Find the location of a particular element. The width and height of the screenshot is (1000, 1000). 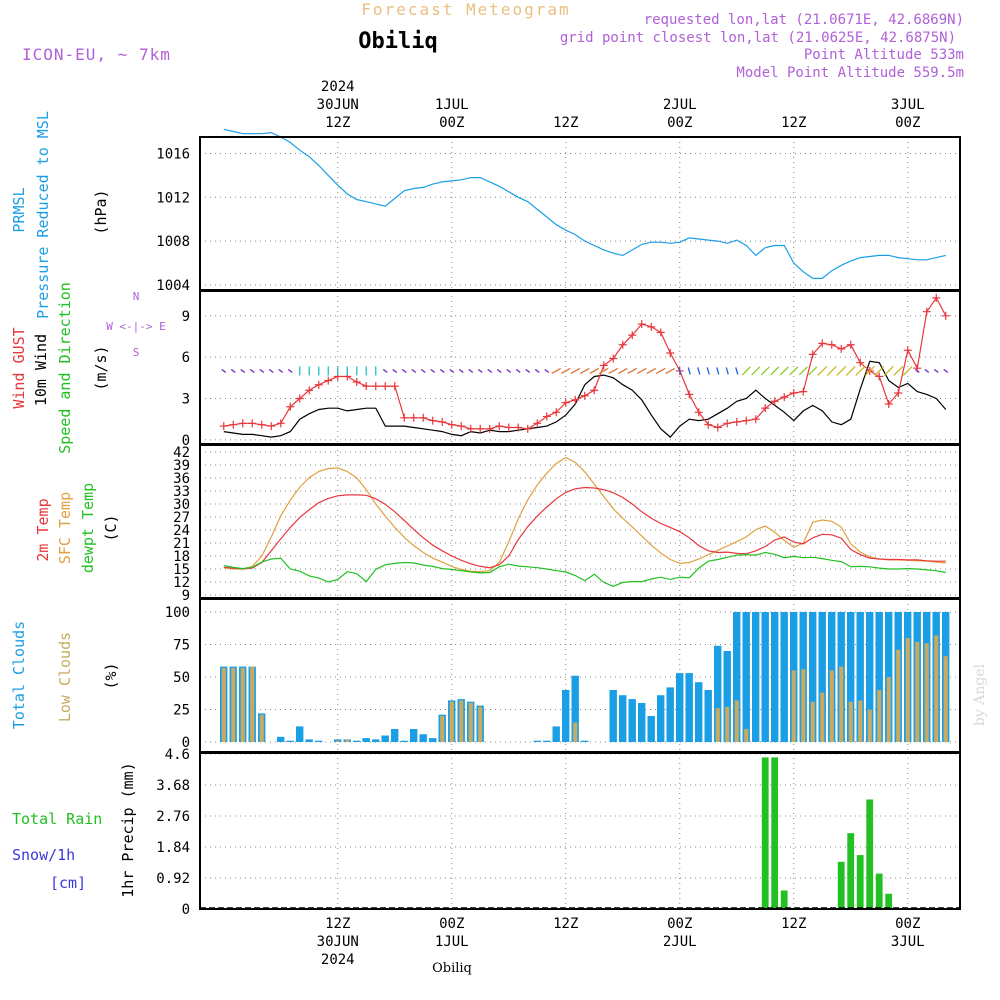

y-tick-label: 75 is located at coordinates (181, 646).